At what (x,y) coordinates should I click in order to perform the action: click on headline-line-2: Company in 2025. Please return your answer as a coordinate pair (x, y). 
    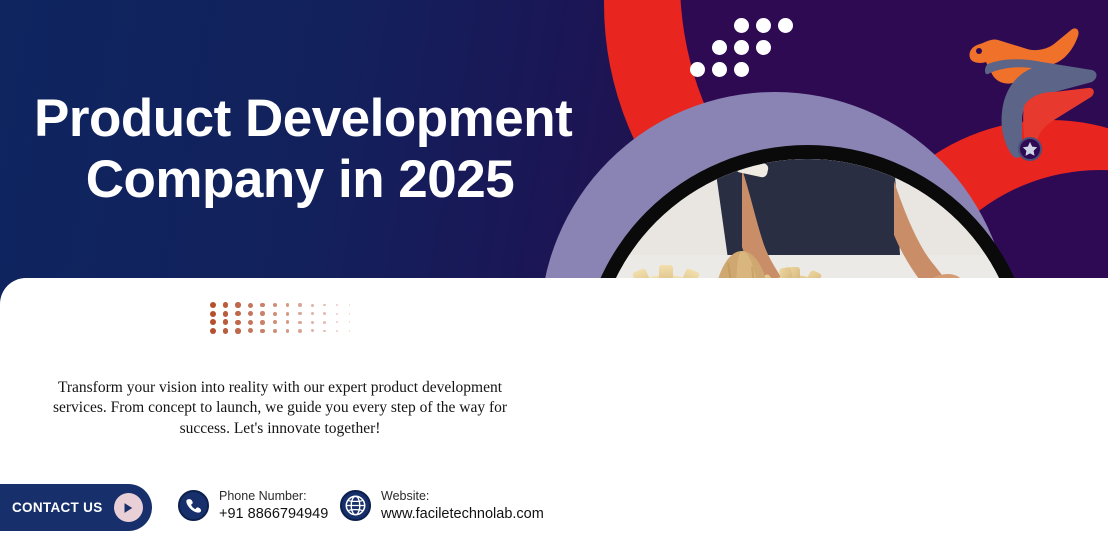
    Looking at the image, I should click on (300, 180).